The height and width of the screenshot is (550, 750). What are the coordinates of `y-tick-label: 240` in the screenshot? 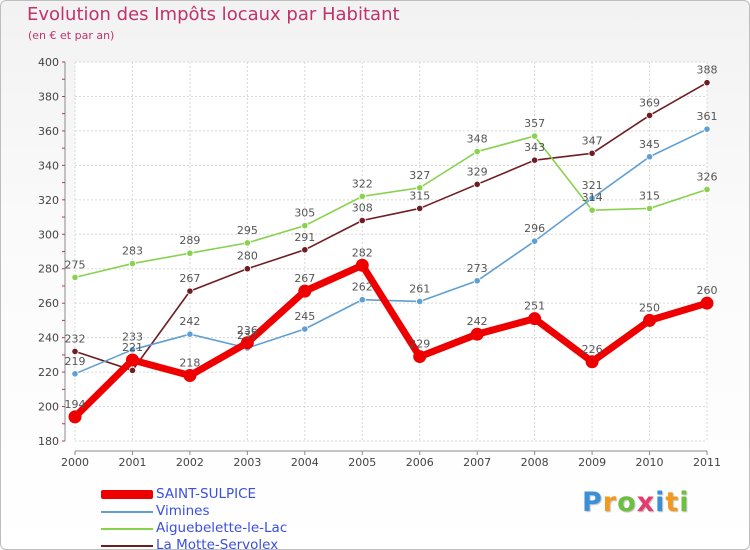 It's located at (48, 338).